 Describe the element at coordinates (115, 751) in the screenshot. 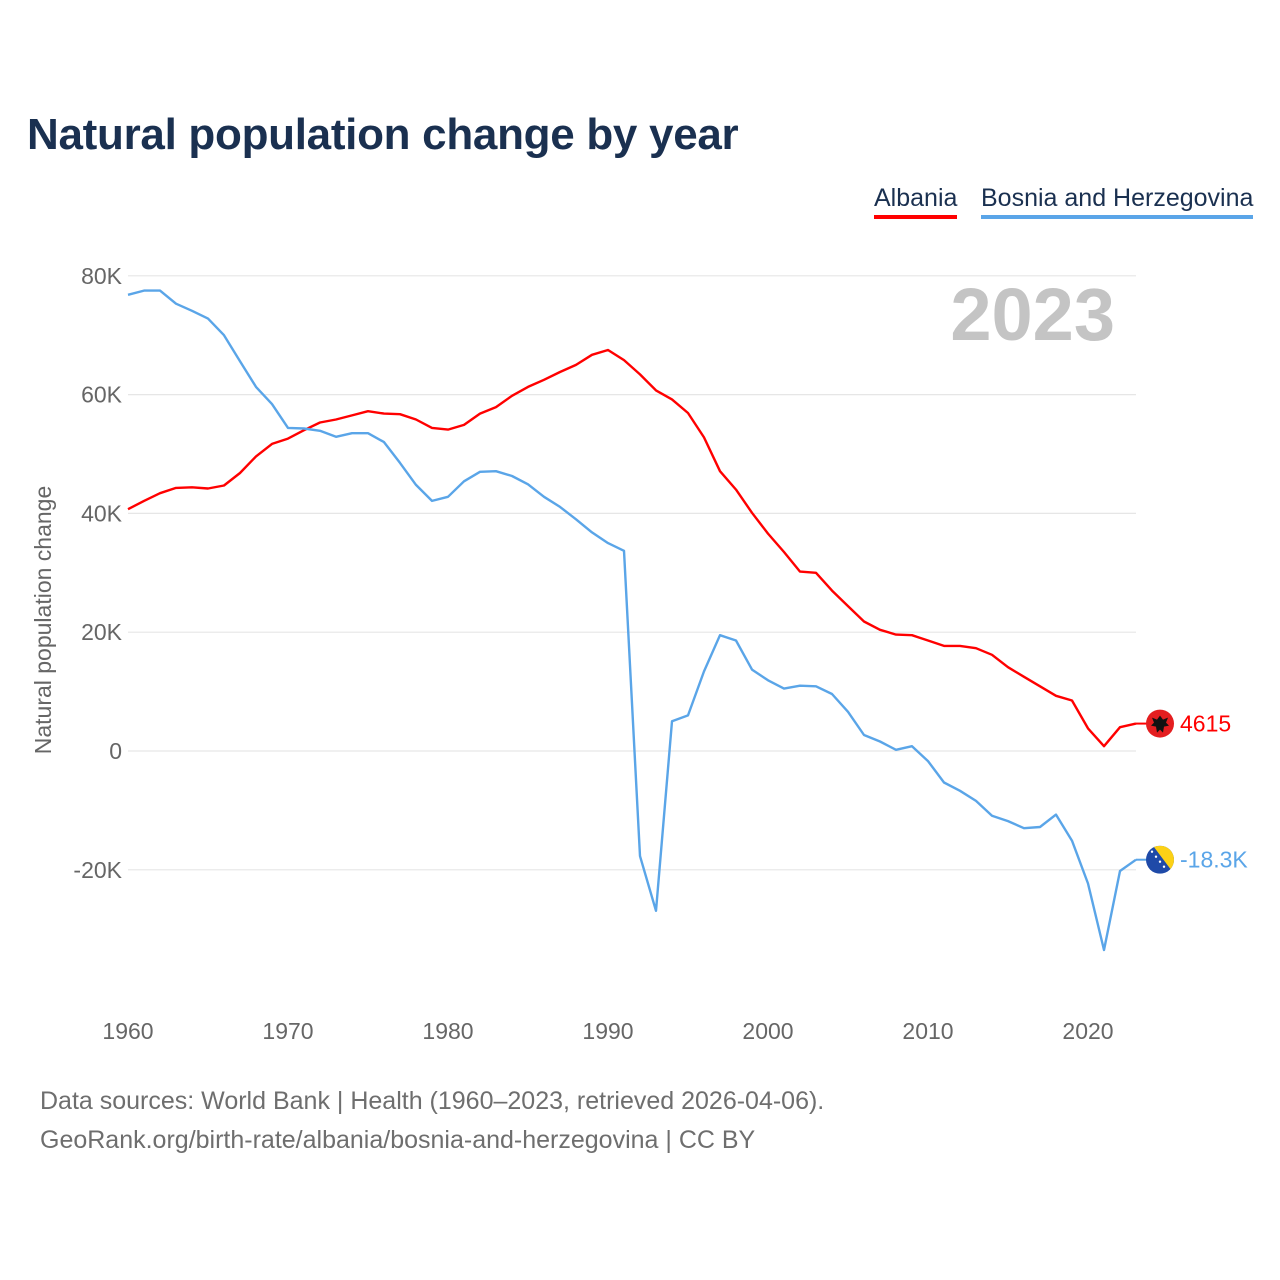

I see `y-tick-label: 0` at that location.